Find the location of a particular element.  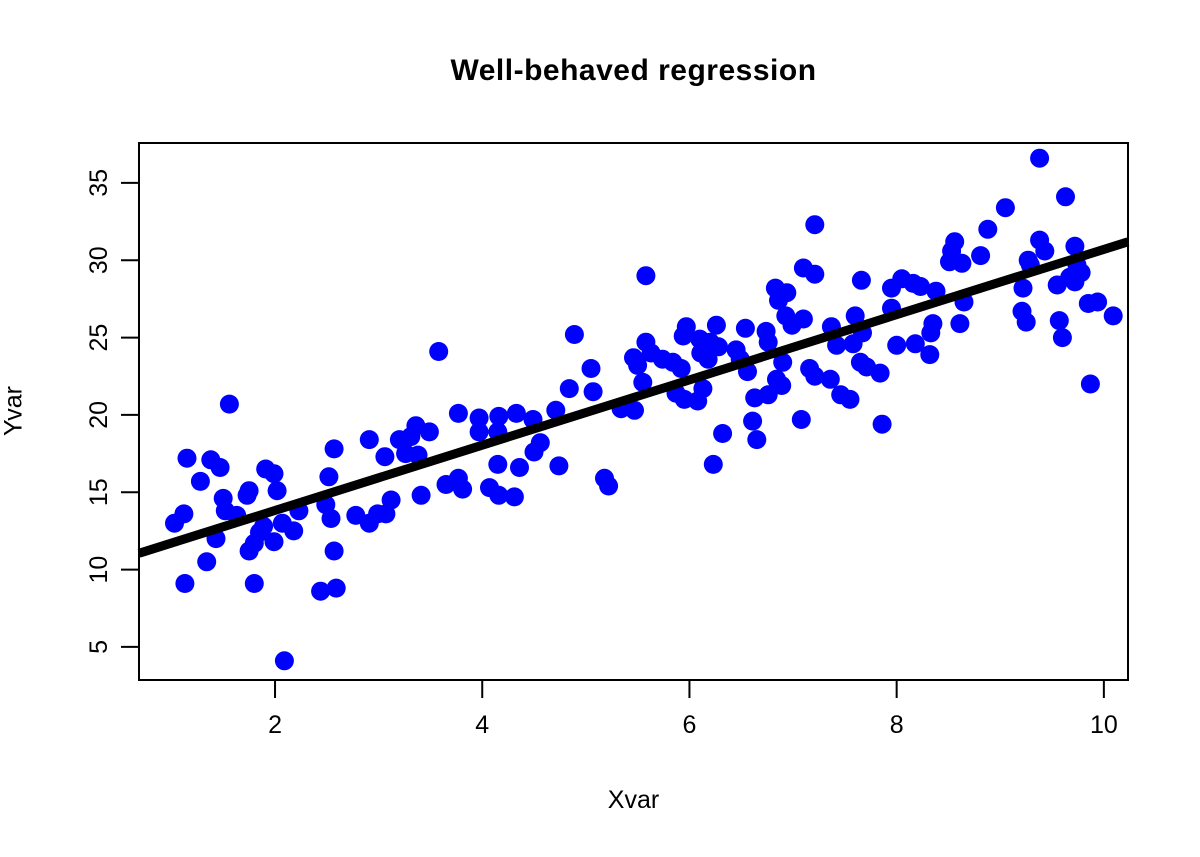

x-tick-label: 8 is located at coordinates (897, 725).